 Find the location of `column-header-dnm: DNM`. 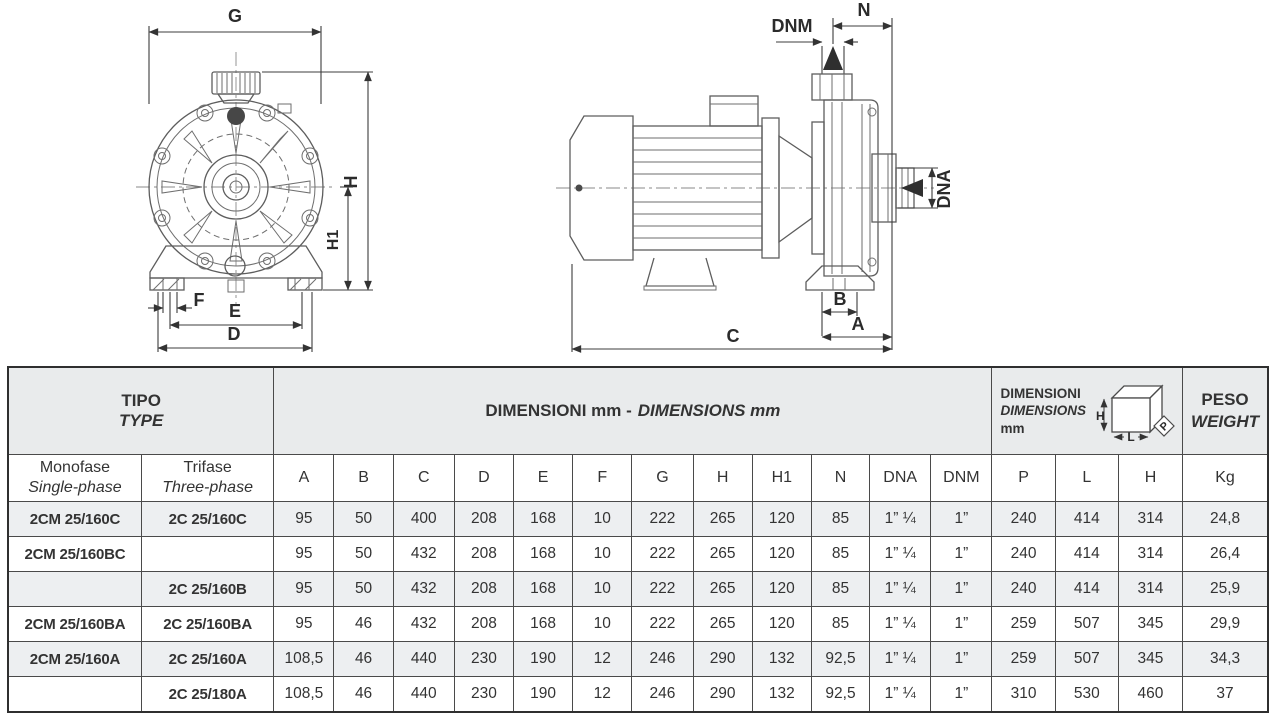

column-header-dnm: DNM is located at coordinates (961, 478).